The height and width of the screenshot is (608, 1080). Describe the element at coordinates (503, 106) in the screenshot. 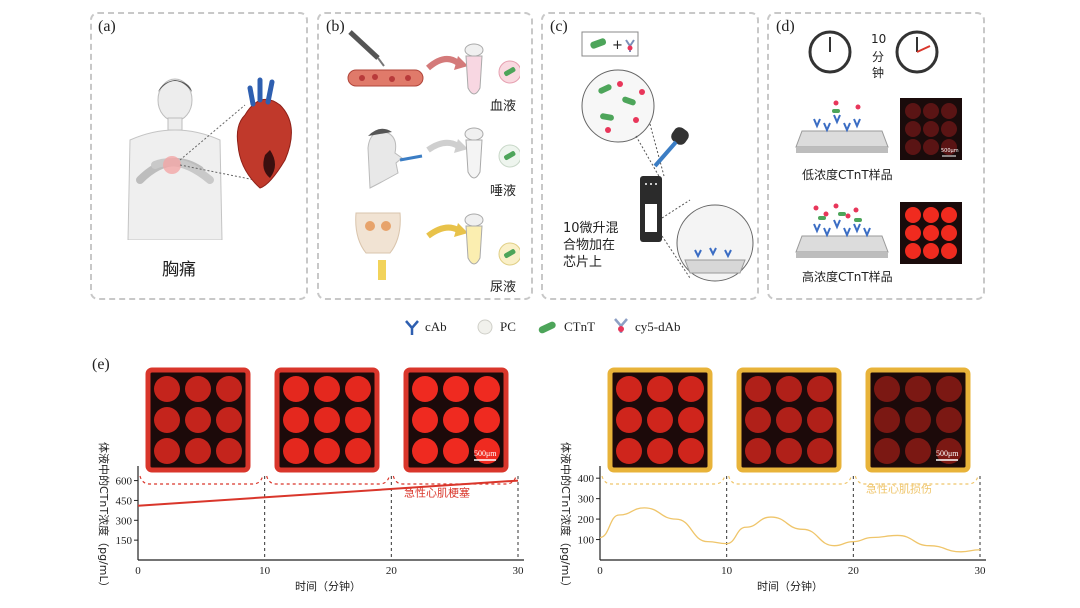

I see `blood-label: 血液` at that location.